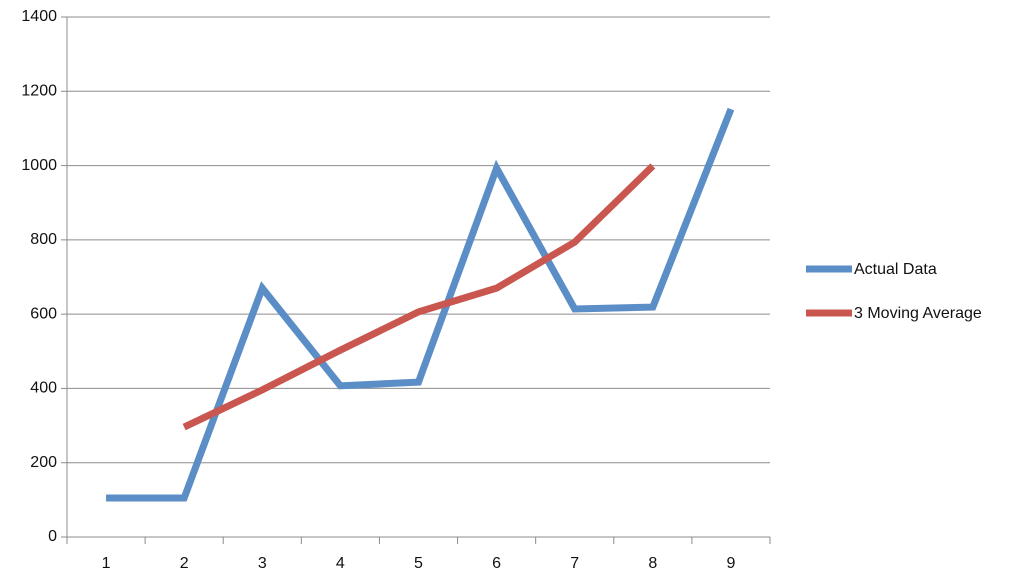  I want to click on x-tick-label: 1, so click(106, 563).